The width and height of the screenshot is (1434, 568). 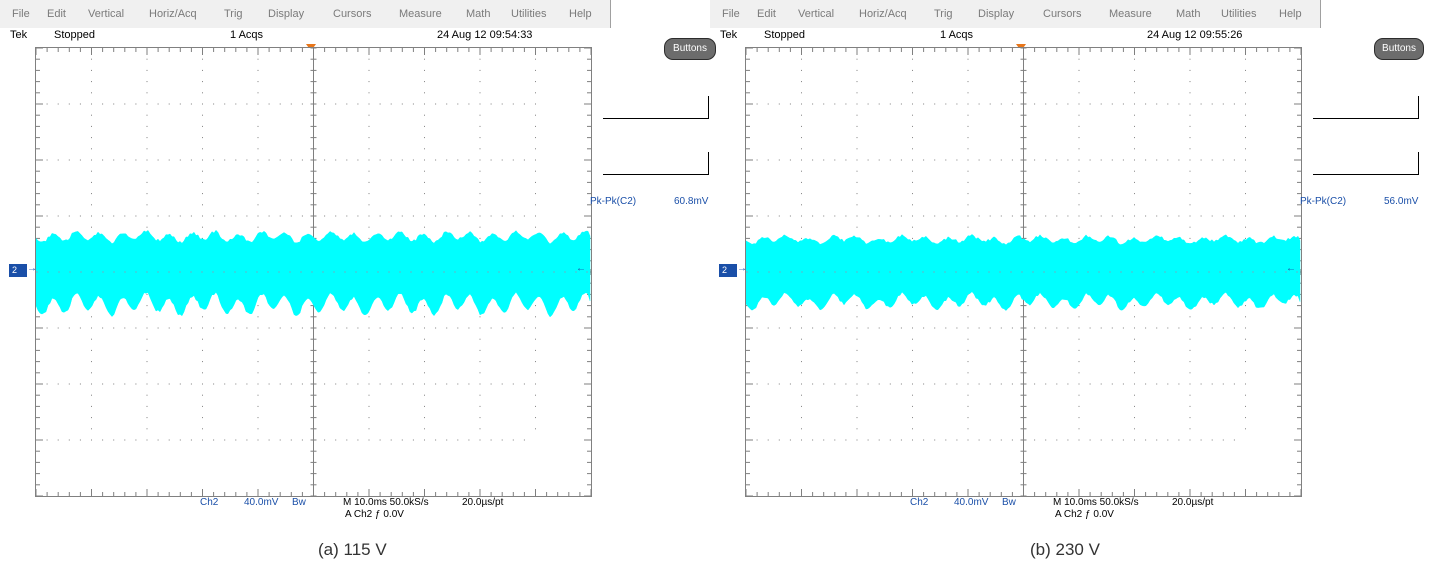 What do you see at coordinates (1291, 268) in the screenshot?
I see `trigger-level-arrow-icon: ←` at bounding box center [1291, 268].